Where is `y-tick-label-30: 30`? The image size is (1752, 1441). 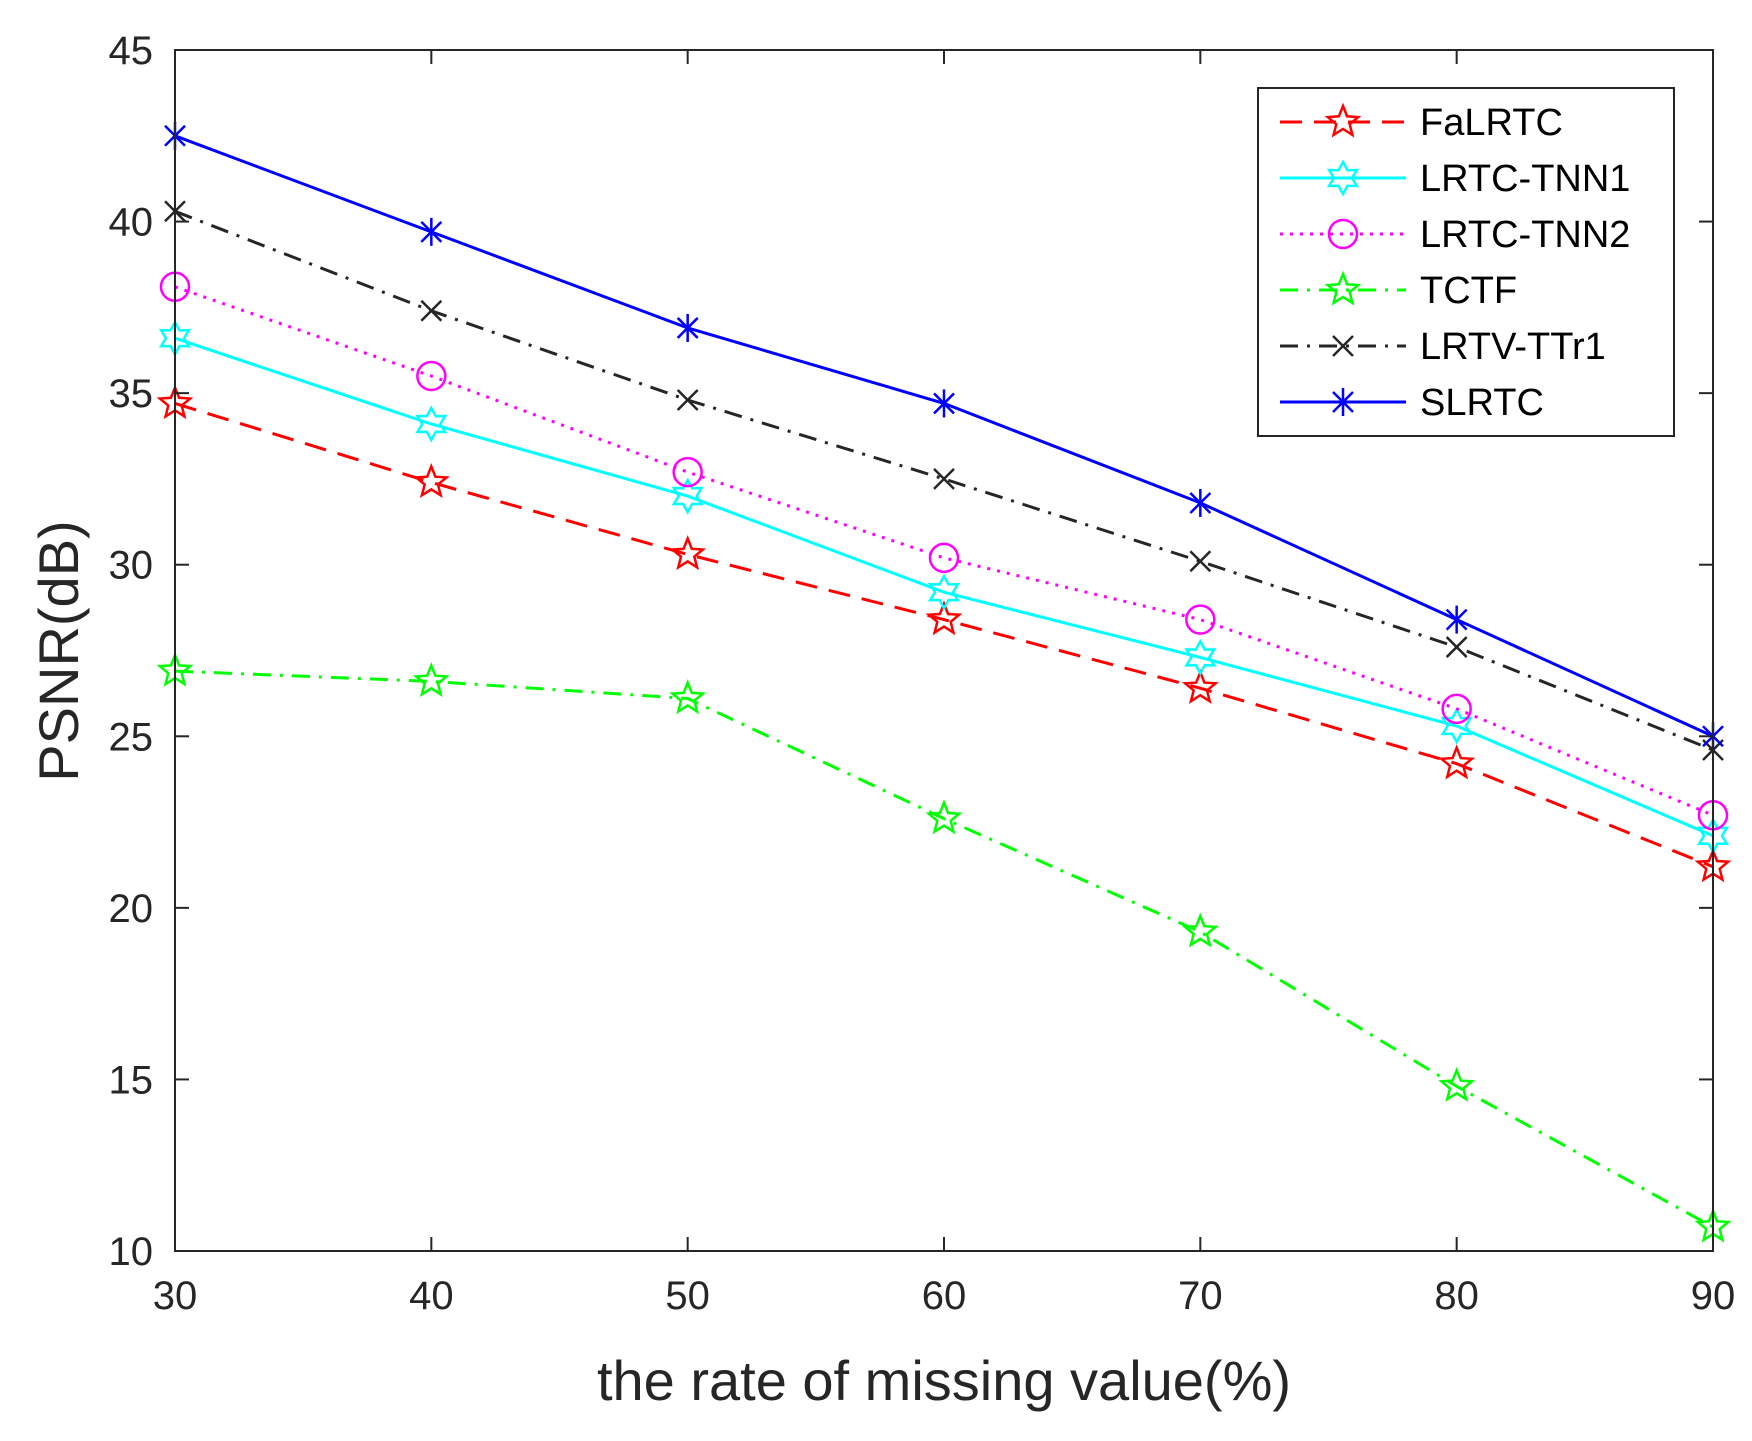 y-tick-label-30: 30 is located at coordinates (131, 566).